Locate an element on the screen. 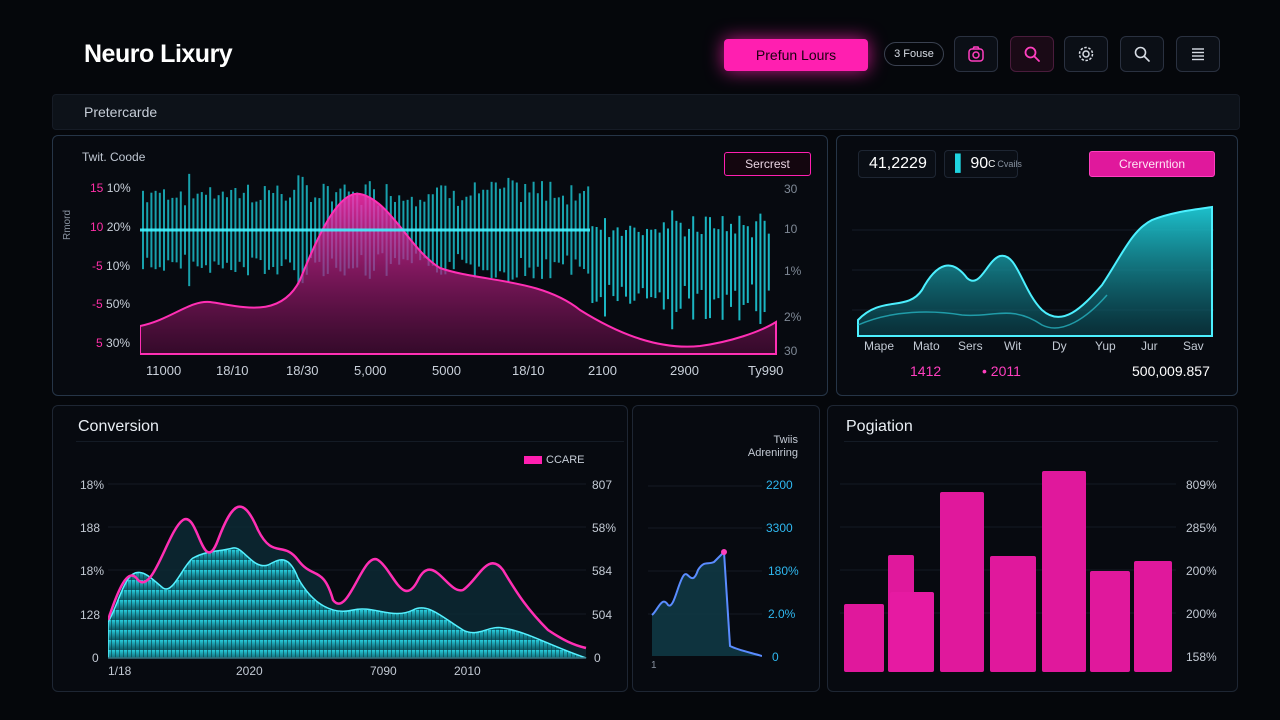  menu-button is located at coordinates (1198, 54).